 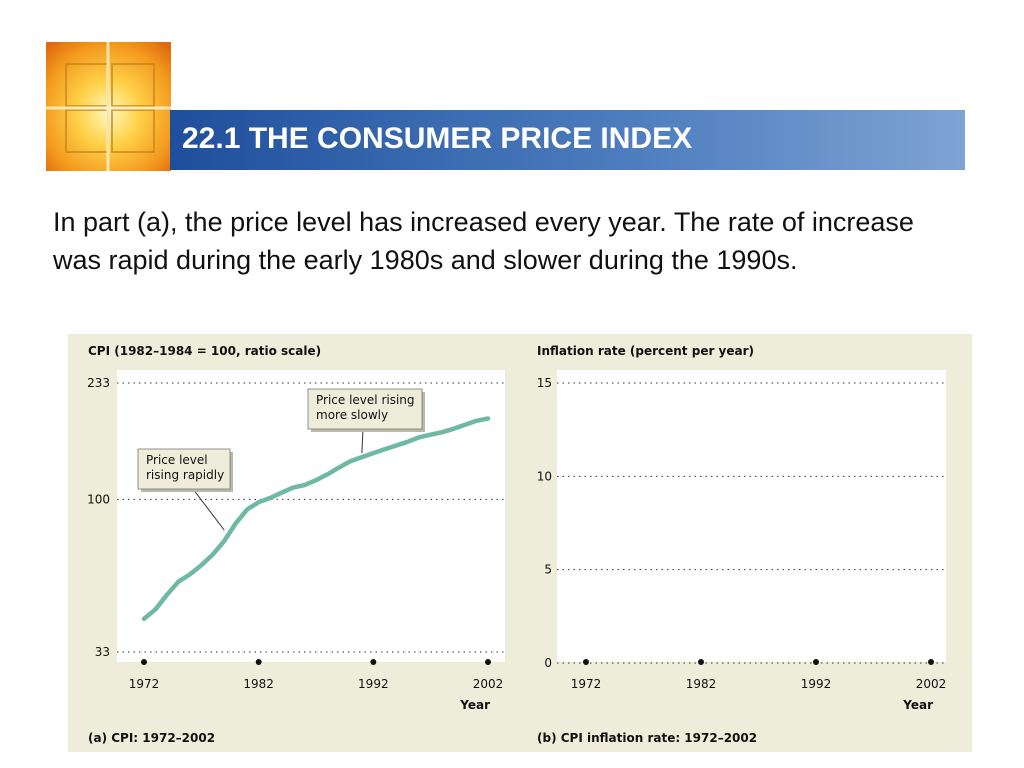 I want to click on y-tick-label: 0, so click(x=548, y=663).